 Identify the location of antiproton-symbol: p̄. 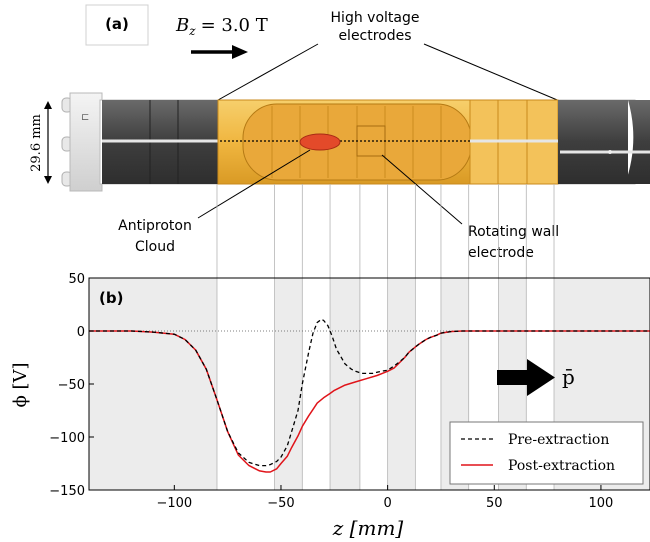
(568, 377).